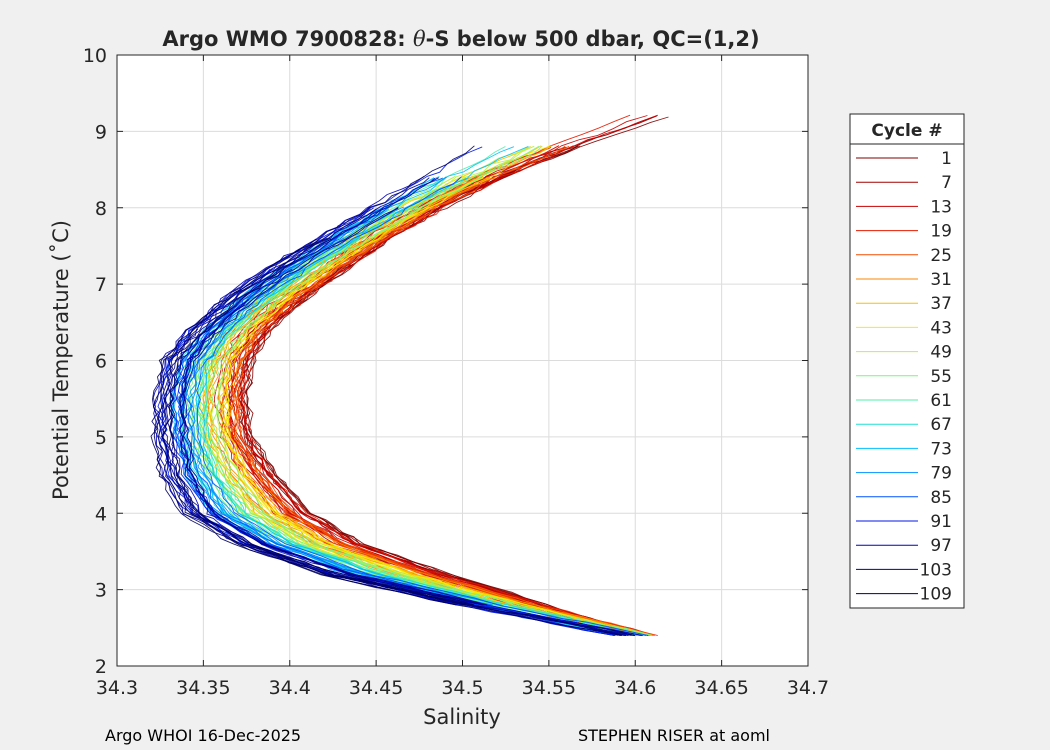 The width and height of the screenshot is (1050, 750). What do you see at coordinates (101, 132) in the screenshot?
I see `y-tick-label: 9` at bounding box center [101, 132].